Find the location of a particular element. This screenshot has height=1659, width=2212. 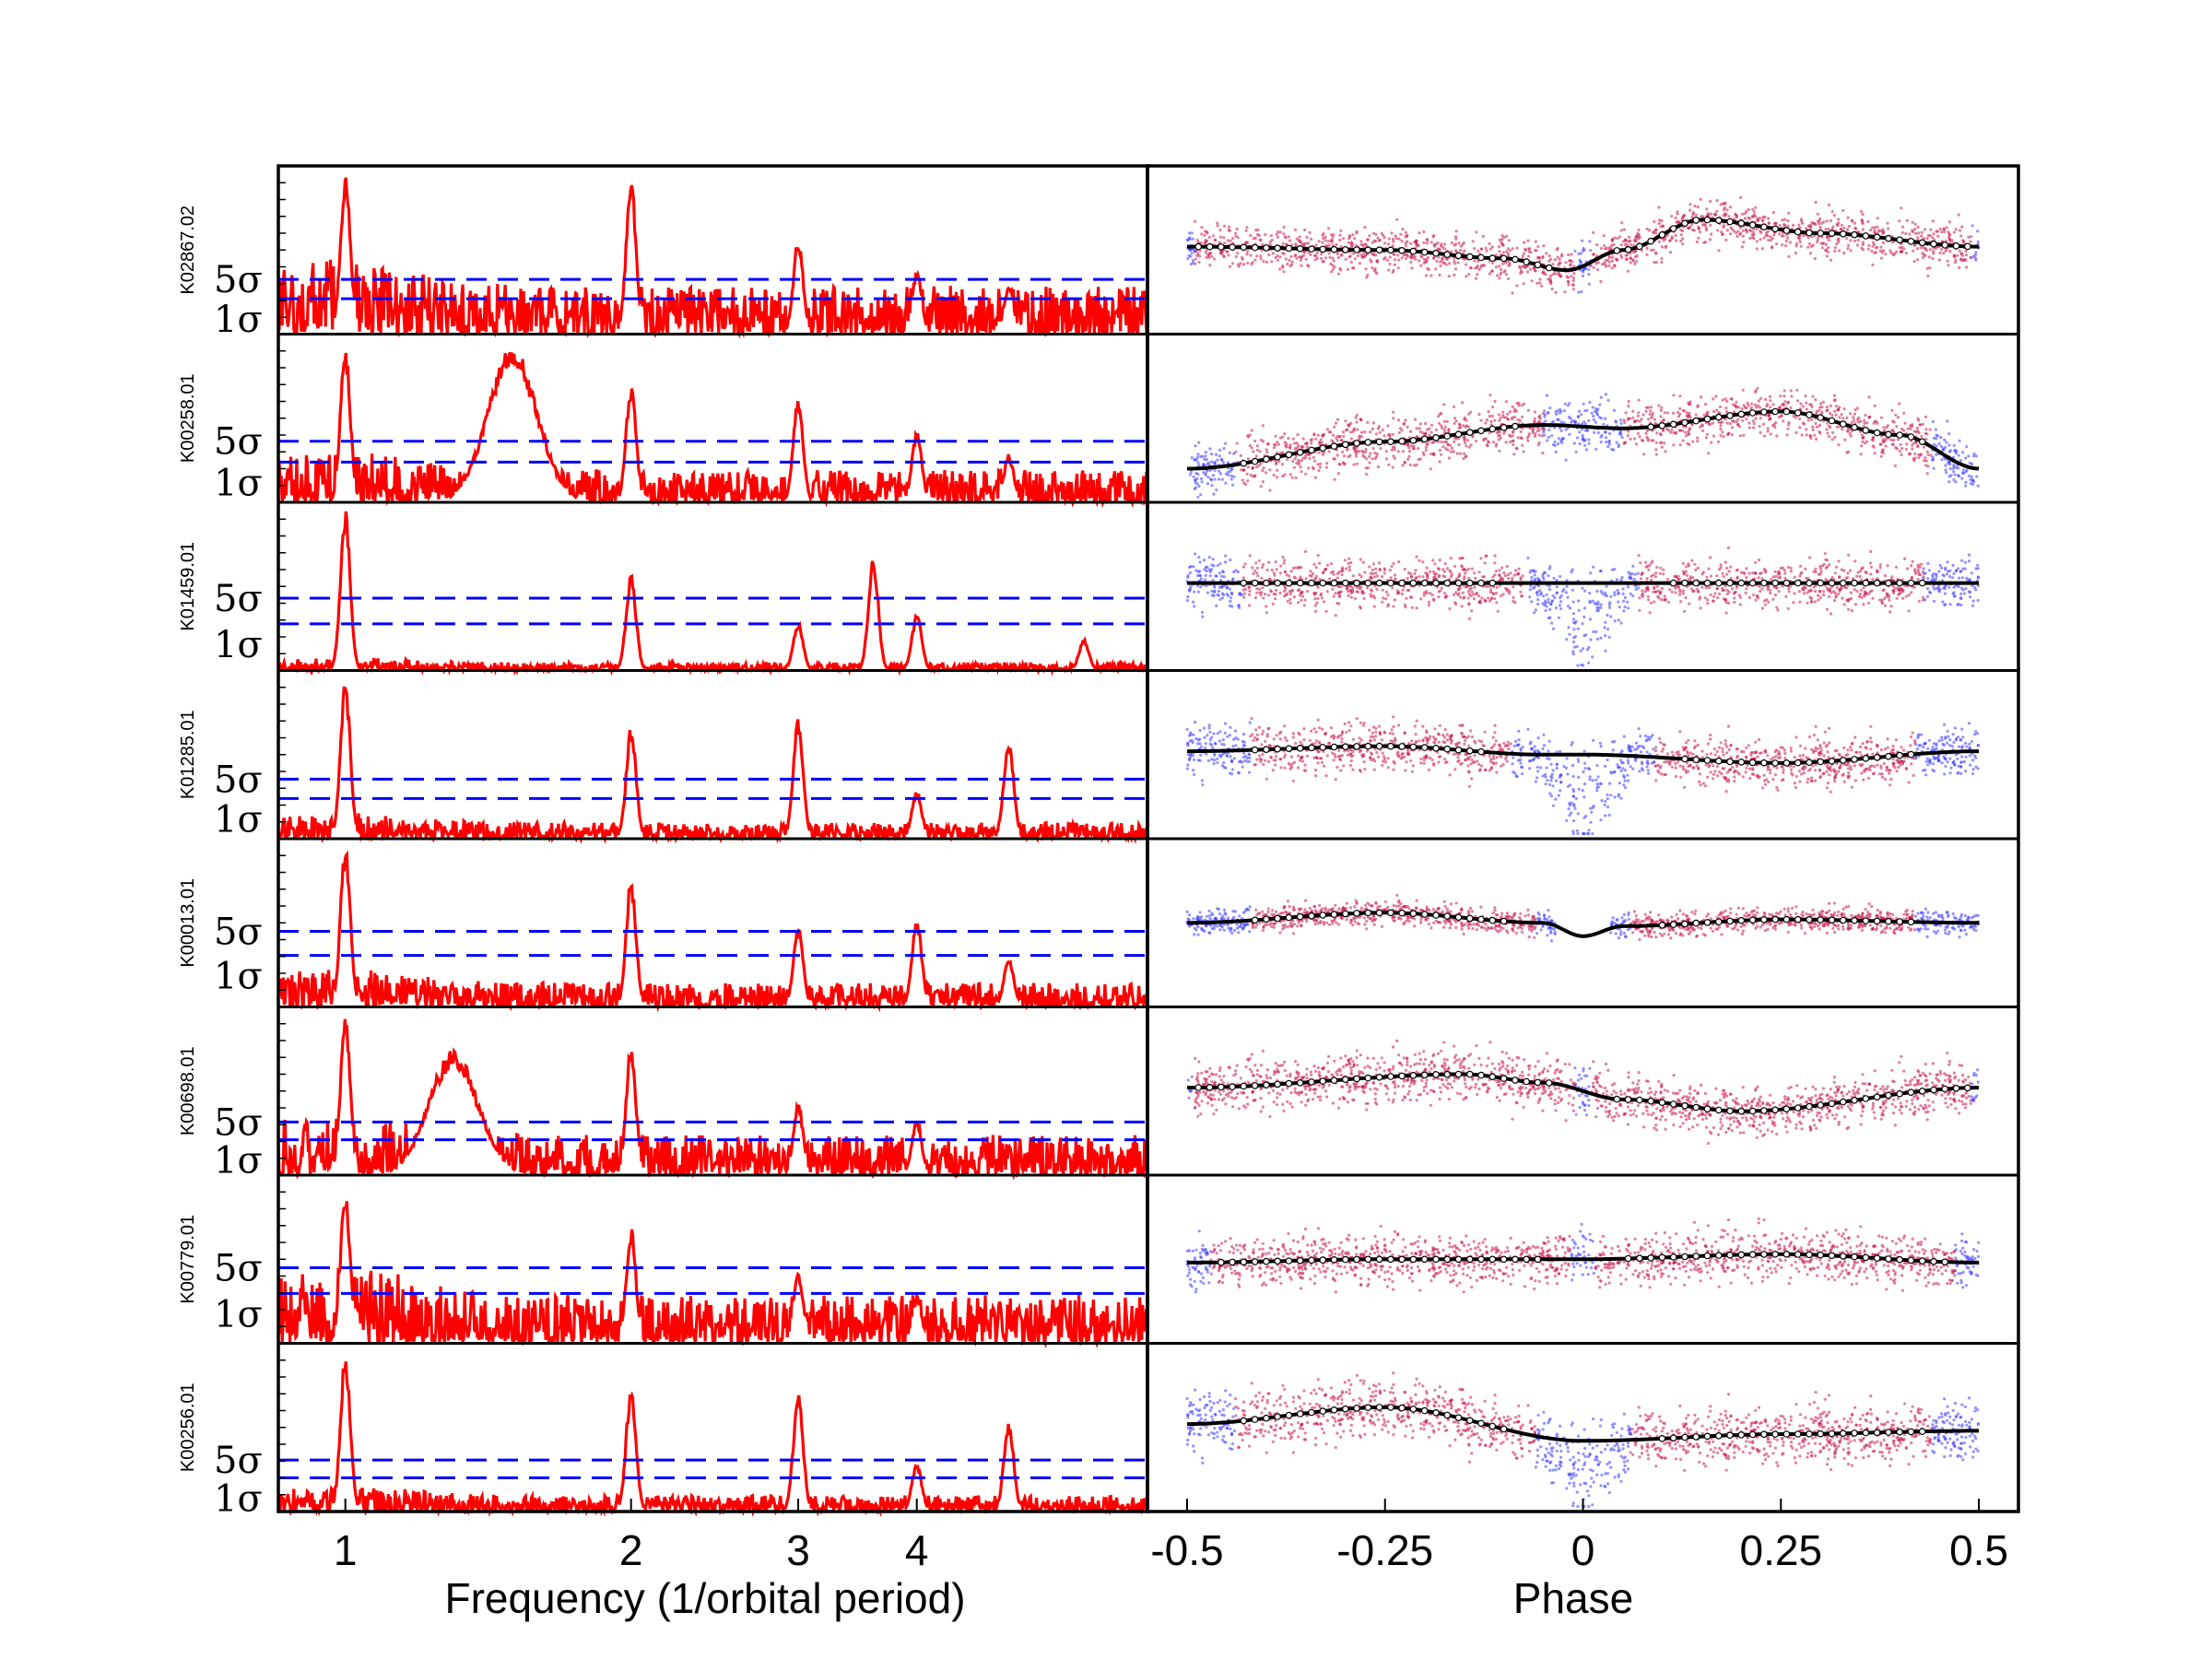

row-label-koi: K00013.01 is located at coordinates (188, 923).